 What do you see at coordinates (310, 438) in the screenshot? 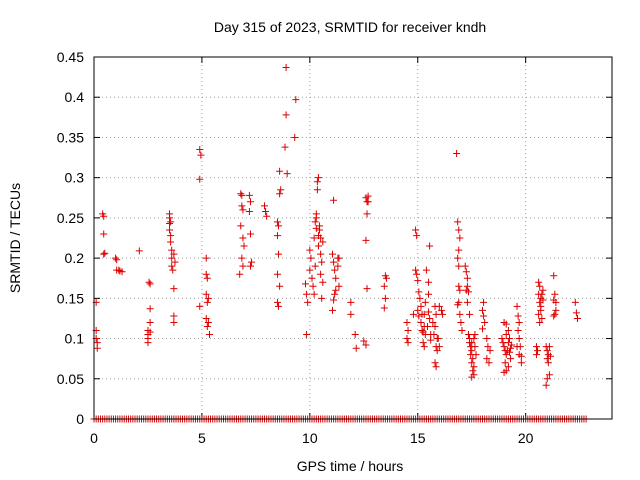
I see `x-tick-label: 10` at bounding box center [310, 438].